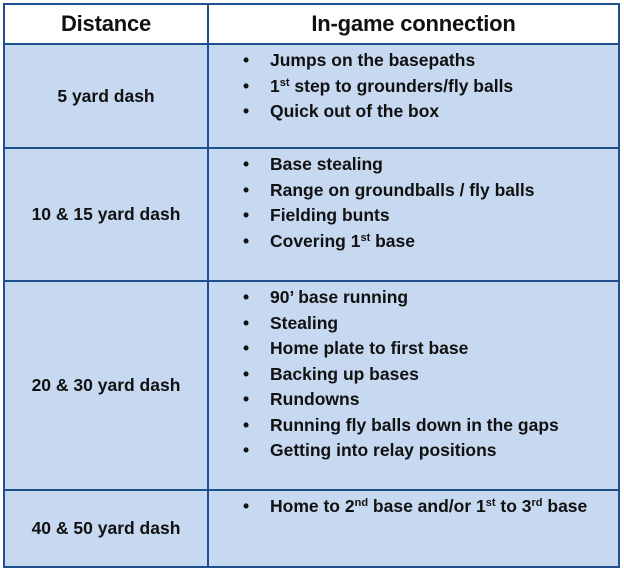 Image resolution: width=624 pixels, height=572 pixels. What do you see at coordinates (430, 165) in the screenshot?
I see `list-item: • Base stealing` at bounding box center [430, 165].